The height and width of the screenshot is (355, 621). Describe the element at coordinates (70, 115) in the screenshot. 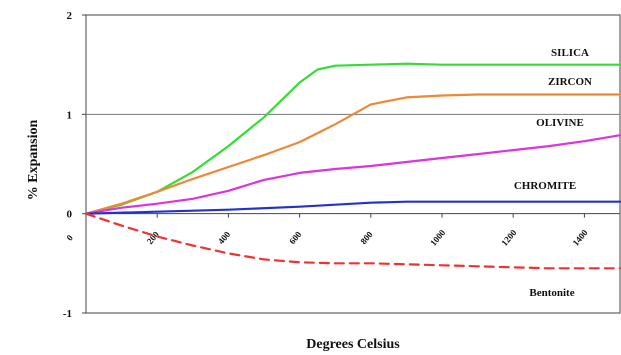

I see `y-tick-label-1: 1` at that location.